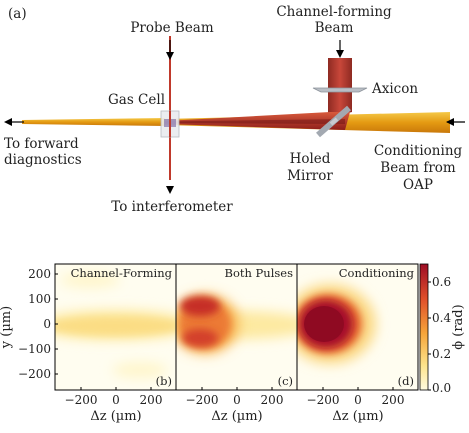  Describe the element at coordinates (441, 282) in the screenshot. I see `colorbar-tick: 0.6` at that location.